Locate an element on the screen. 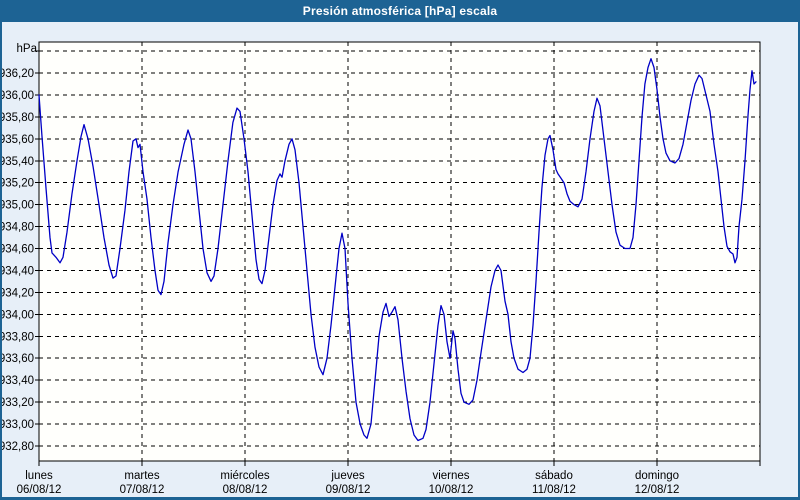  x-axis-date-label: 09/08/12 is located at coordinates (348, 490).